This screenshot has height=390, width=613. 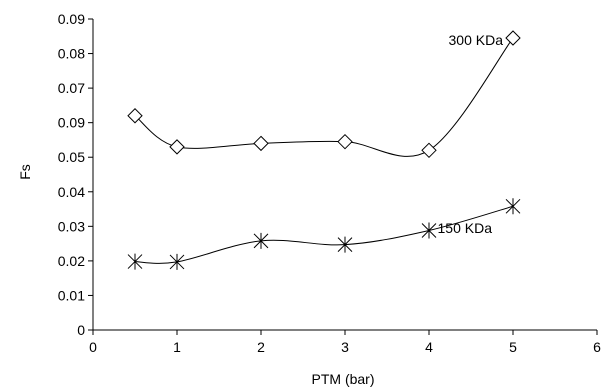 What do you see at coordinates (345, 347) in the screenshot?
I see `x-tick-label: 3` at bounding box center [345, 347].